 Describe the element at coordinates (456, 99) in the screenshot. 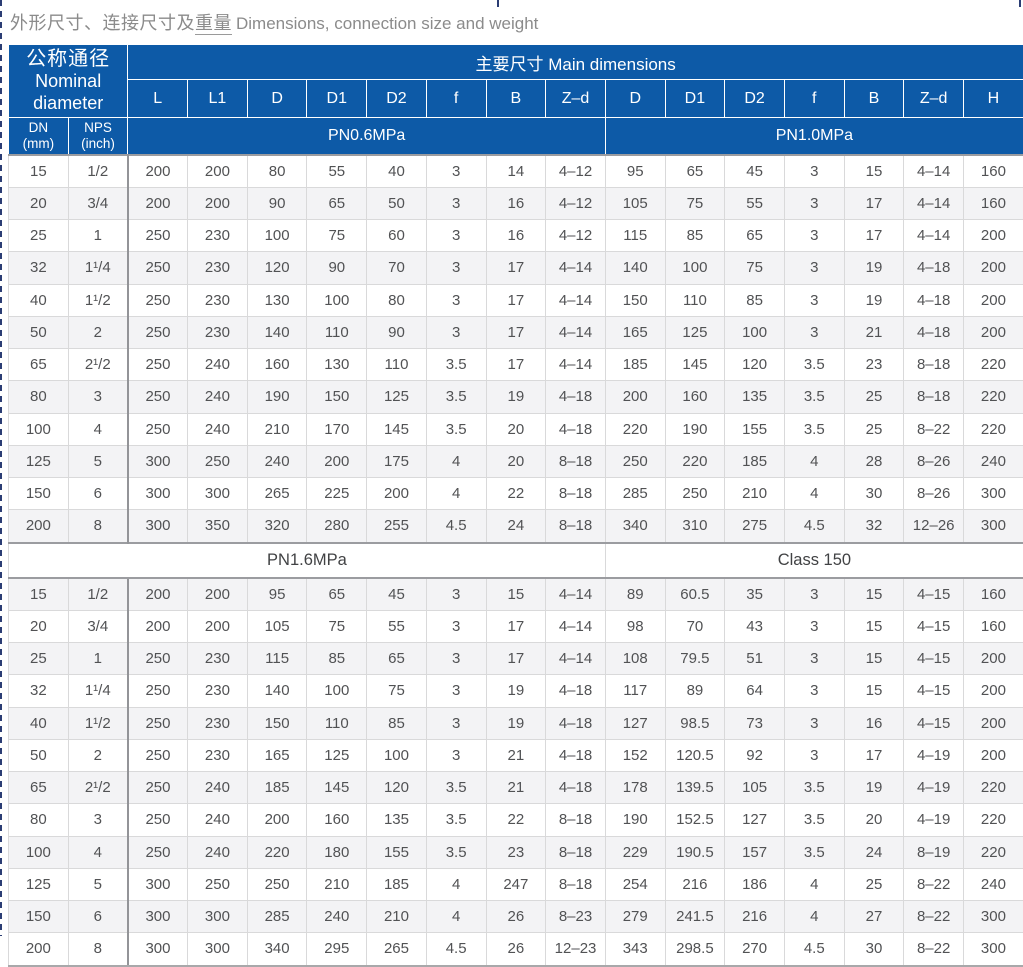

I see `col-header-f: f` at that location.